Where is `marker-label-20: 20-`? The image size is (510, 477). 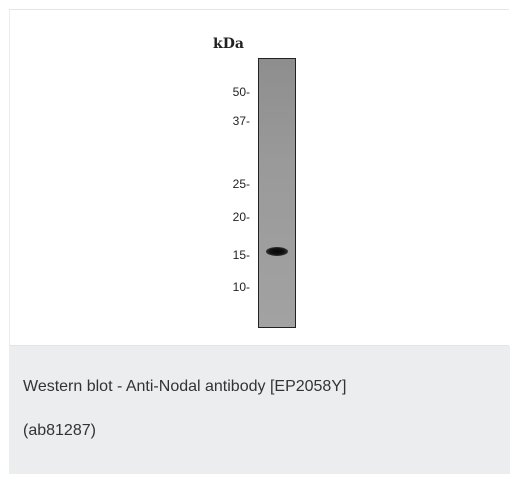
marker-label-20: 20- is located at coordinates (241, 217).